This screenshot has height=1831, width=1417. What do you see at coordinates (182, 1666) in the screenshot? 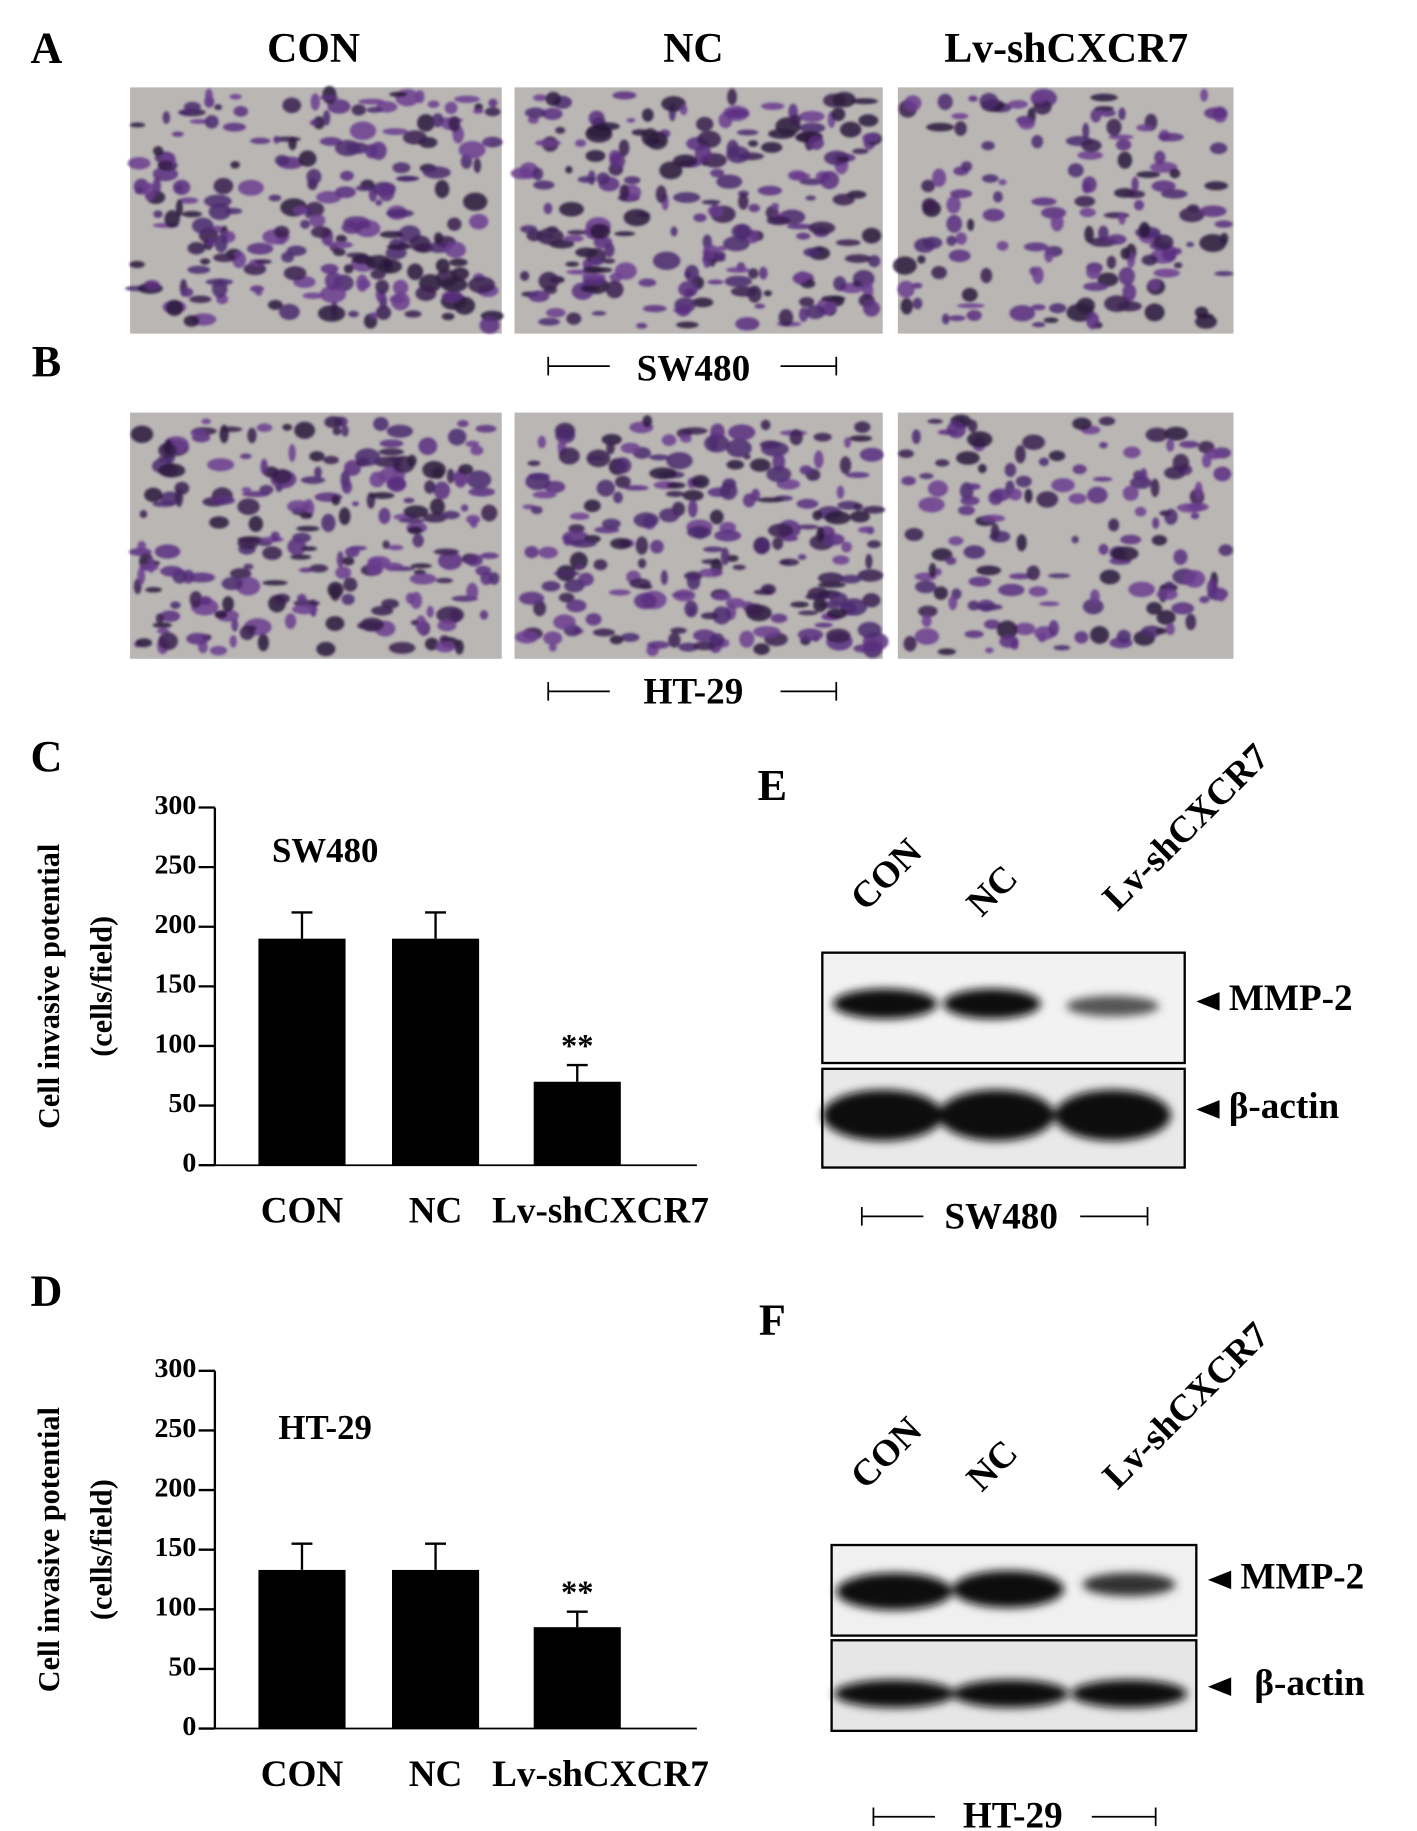
I see `y-tick-label: 50` at bounding box center [182, 1666].